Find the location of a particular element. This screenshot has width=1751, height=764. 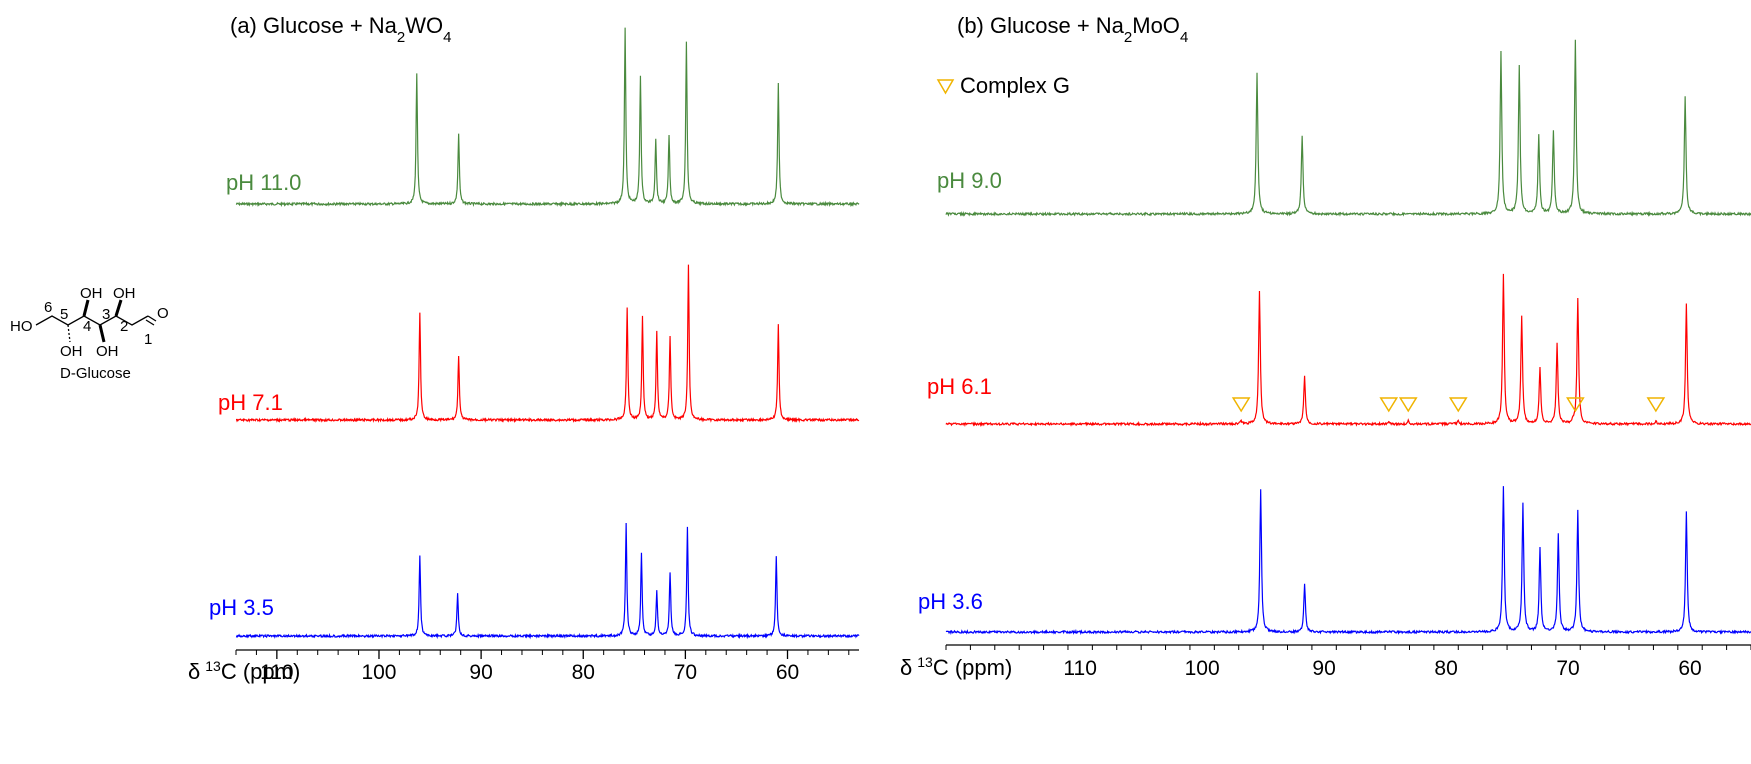

d-glucose-structure: HO OH OH OH OH O 6 5 4 3 2 1 D-Glucose is located at coordinates (89, 333).